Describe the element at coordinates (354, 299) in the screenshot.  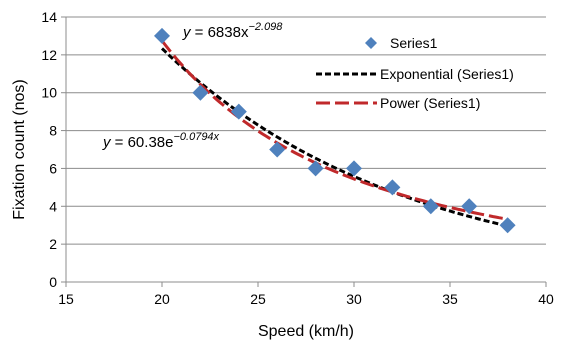
I see `x-tick-label-30: 30` at that location.